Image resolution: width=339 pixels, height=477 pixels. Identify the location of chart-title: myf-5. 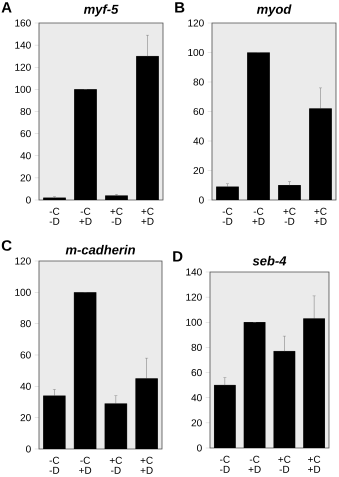
(101, 10).